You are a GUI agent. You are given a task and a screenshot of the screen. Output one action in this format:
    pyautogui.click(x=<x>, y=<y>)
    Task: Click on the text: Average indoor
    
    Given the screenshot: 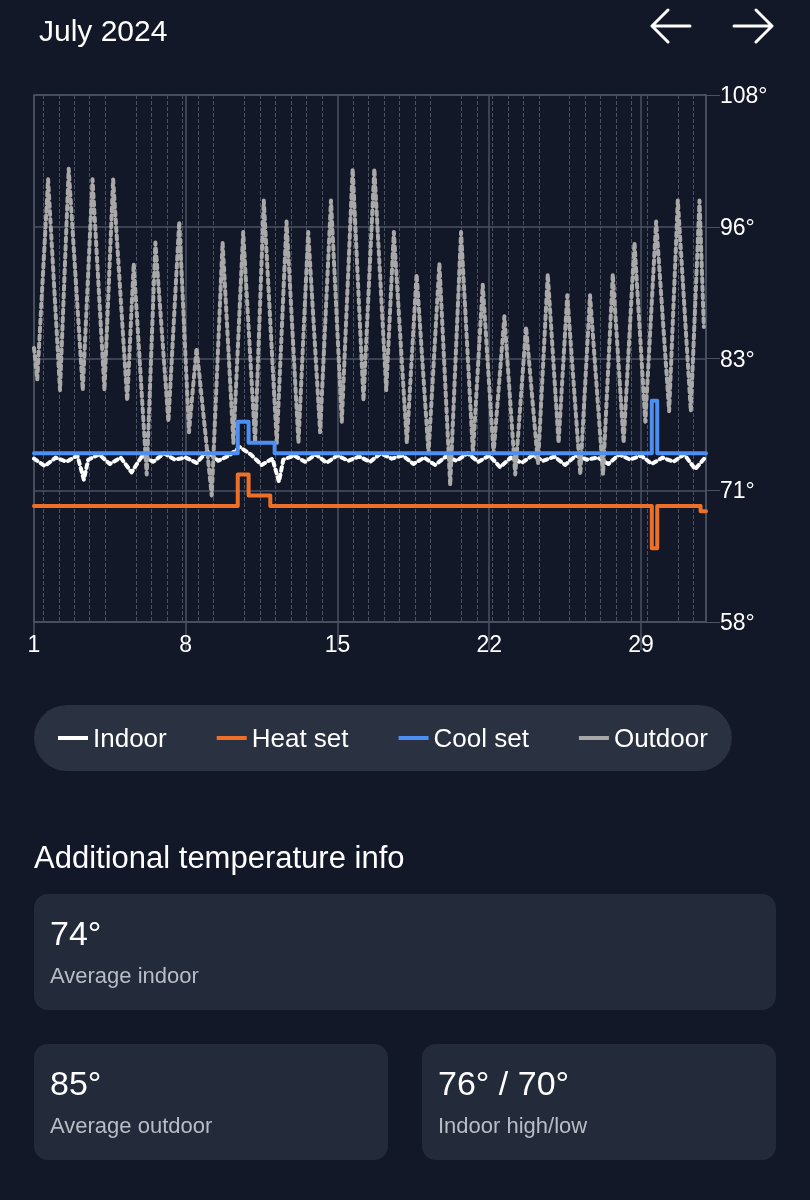 What is the action you would take?
    pyautogui.click(x=125, y=976)
    